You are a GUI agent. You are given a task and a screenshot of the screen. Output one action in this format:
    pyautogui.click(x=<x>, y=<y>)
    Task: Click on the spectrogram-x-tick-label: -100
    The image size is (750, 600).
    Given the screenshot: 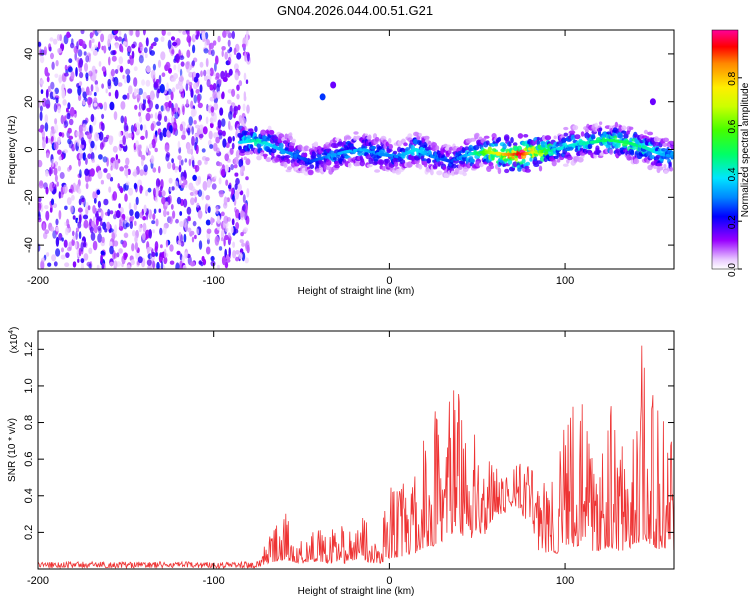 What is the action you would take?
    pyautogui.click(x=214, y=281)
    